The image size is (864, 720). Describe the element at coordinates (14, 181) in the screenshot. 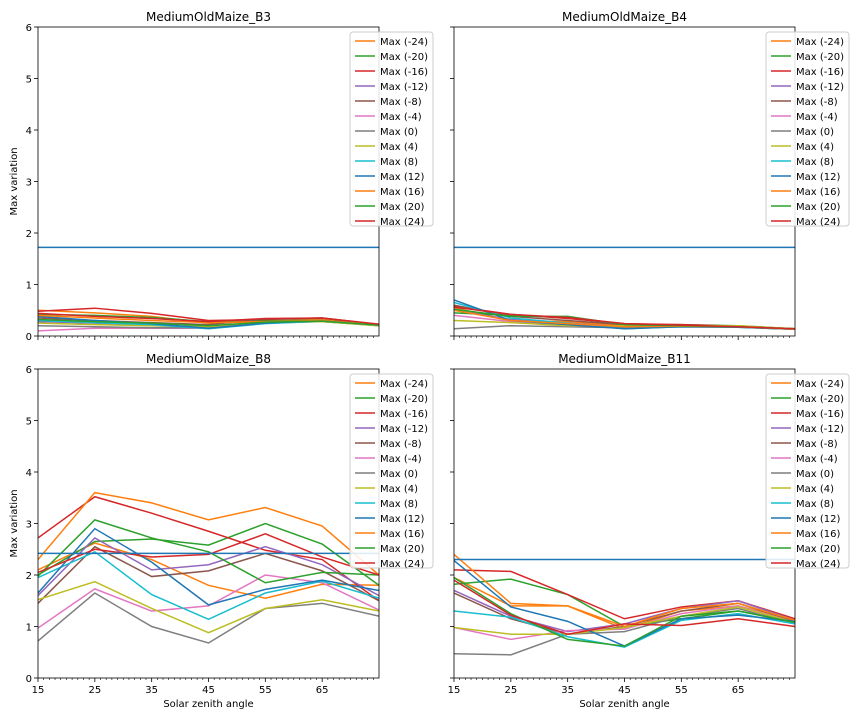

I see `y-axis-label: Max variation` at that location.